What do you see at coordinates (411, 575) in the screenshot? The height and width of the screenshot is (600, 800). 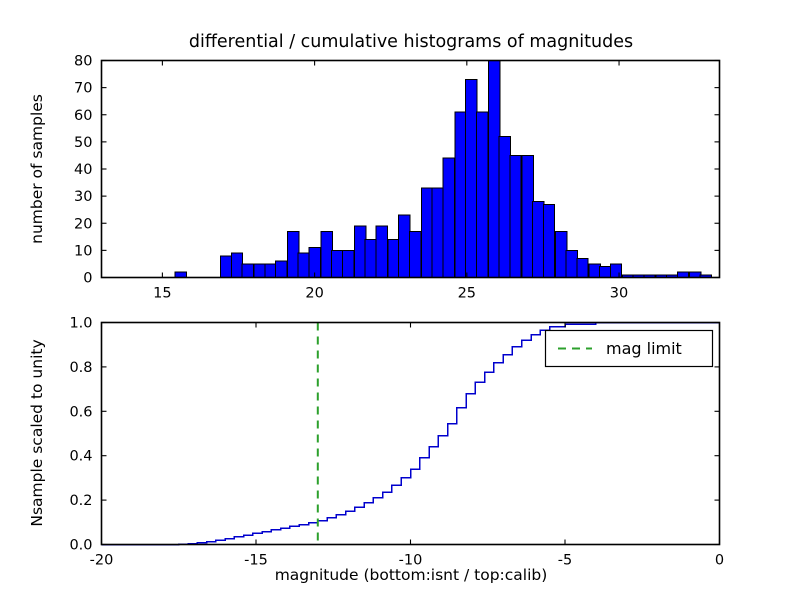 I see `bottom-panel-xlabel: magnitude (bottom:isnt / top:calib)` at bounding box center [411, 575].